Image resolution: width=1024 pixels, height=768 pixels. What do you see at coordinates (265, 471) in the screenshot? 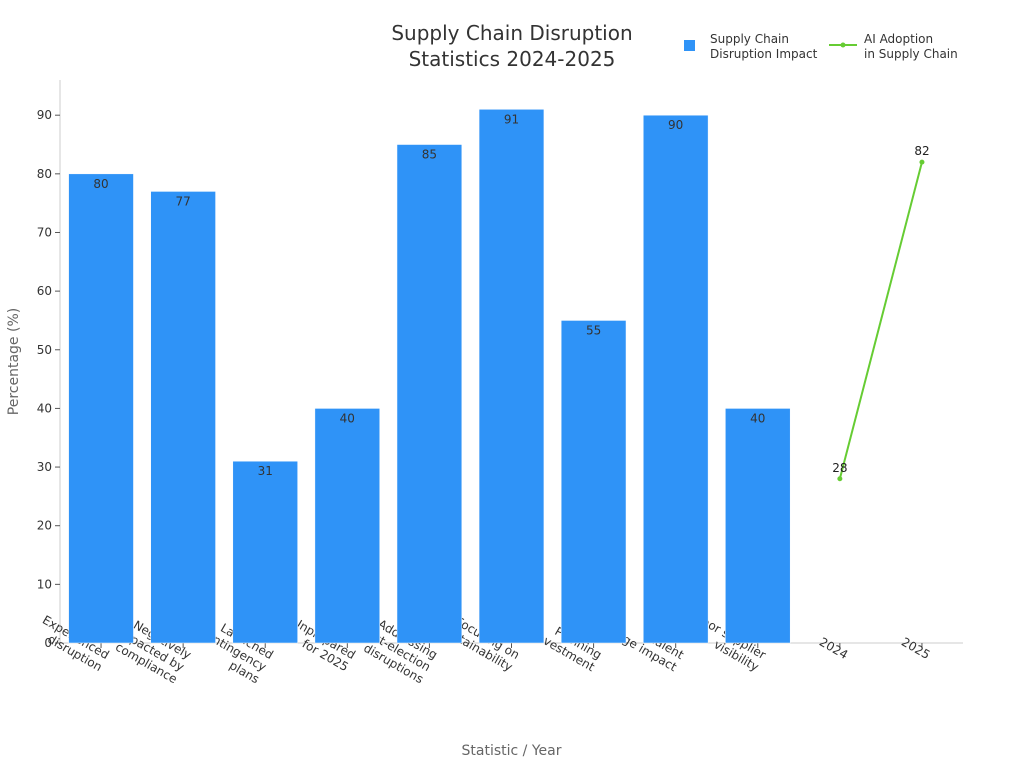
I see `bar-value-label: 31` at bounding box center [265, 471].